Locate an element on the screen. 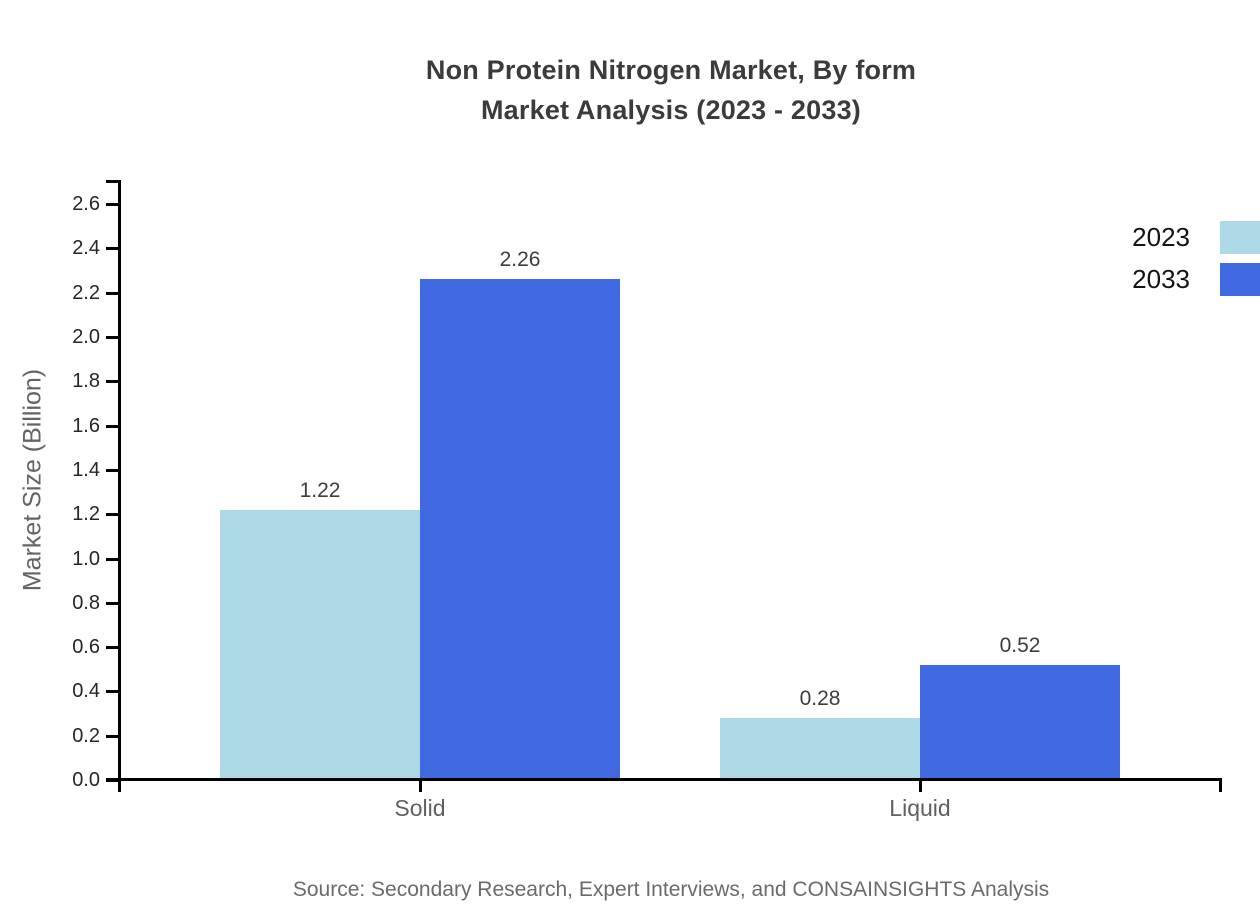  y-axis-spine is located at coordinates (119, 486).